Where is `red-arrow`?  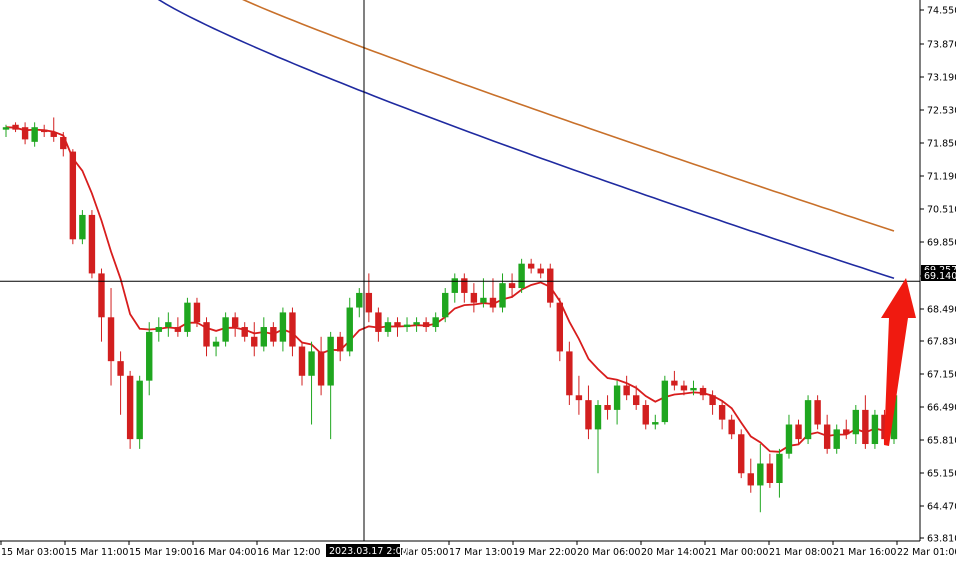 red-arrow is located at coordinates (898, 362).